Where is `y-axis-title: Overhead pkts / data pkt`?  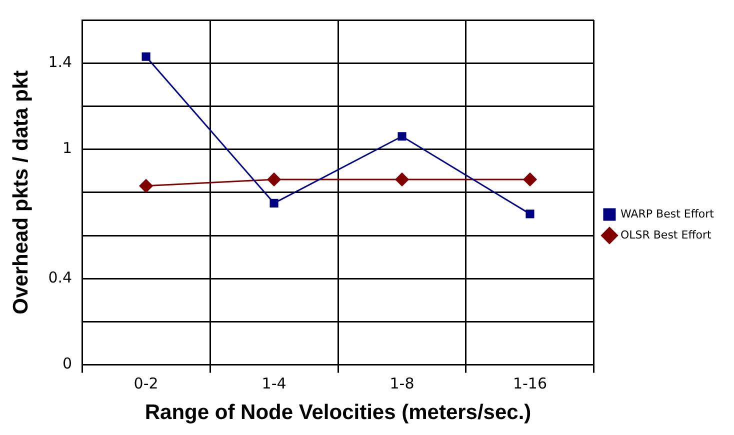 y-axis-title: Overhead pkts / data pkt is located at coordinates (20, 192).